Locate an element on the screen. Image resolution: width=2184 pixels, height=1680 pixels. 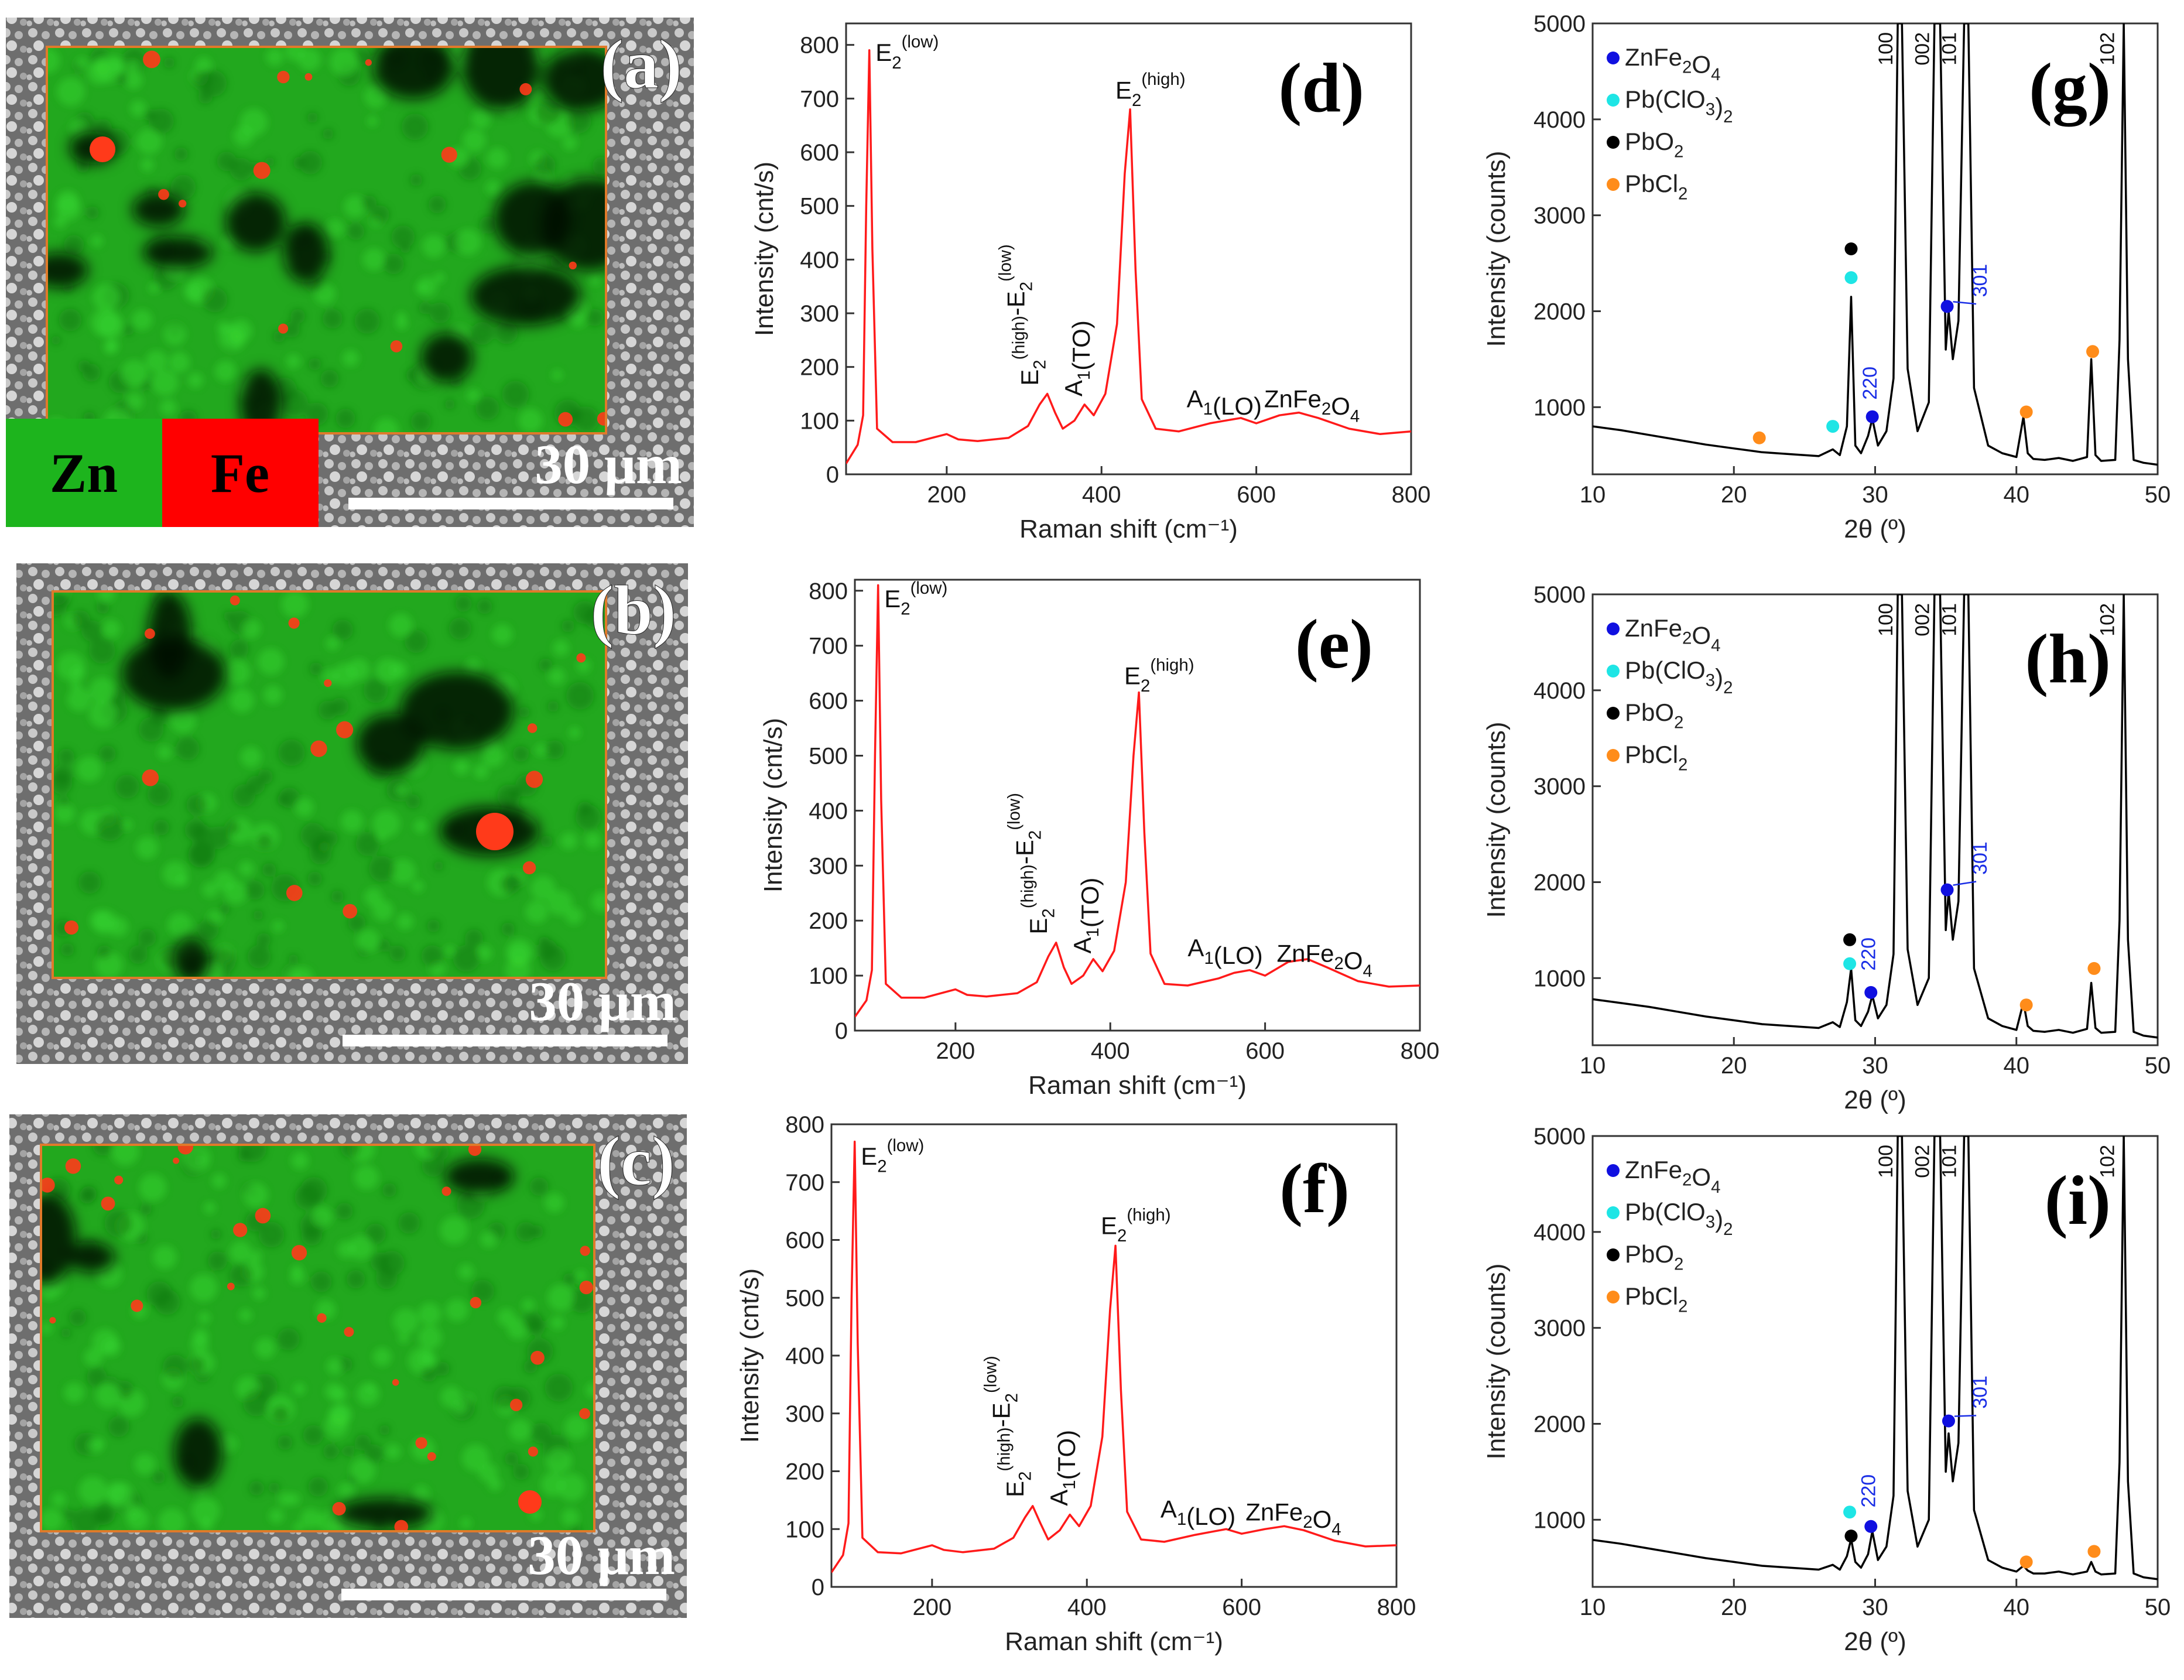
y-axis-label: Intensity (cnt/s) is located at coordinates (773, 805).